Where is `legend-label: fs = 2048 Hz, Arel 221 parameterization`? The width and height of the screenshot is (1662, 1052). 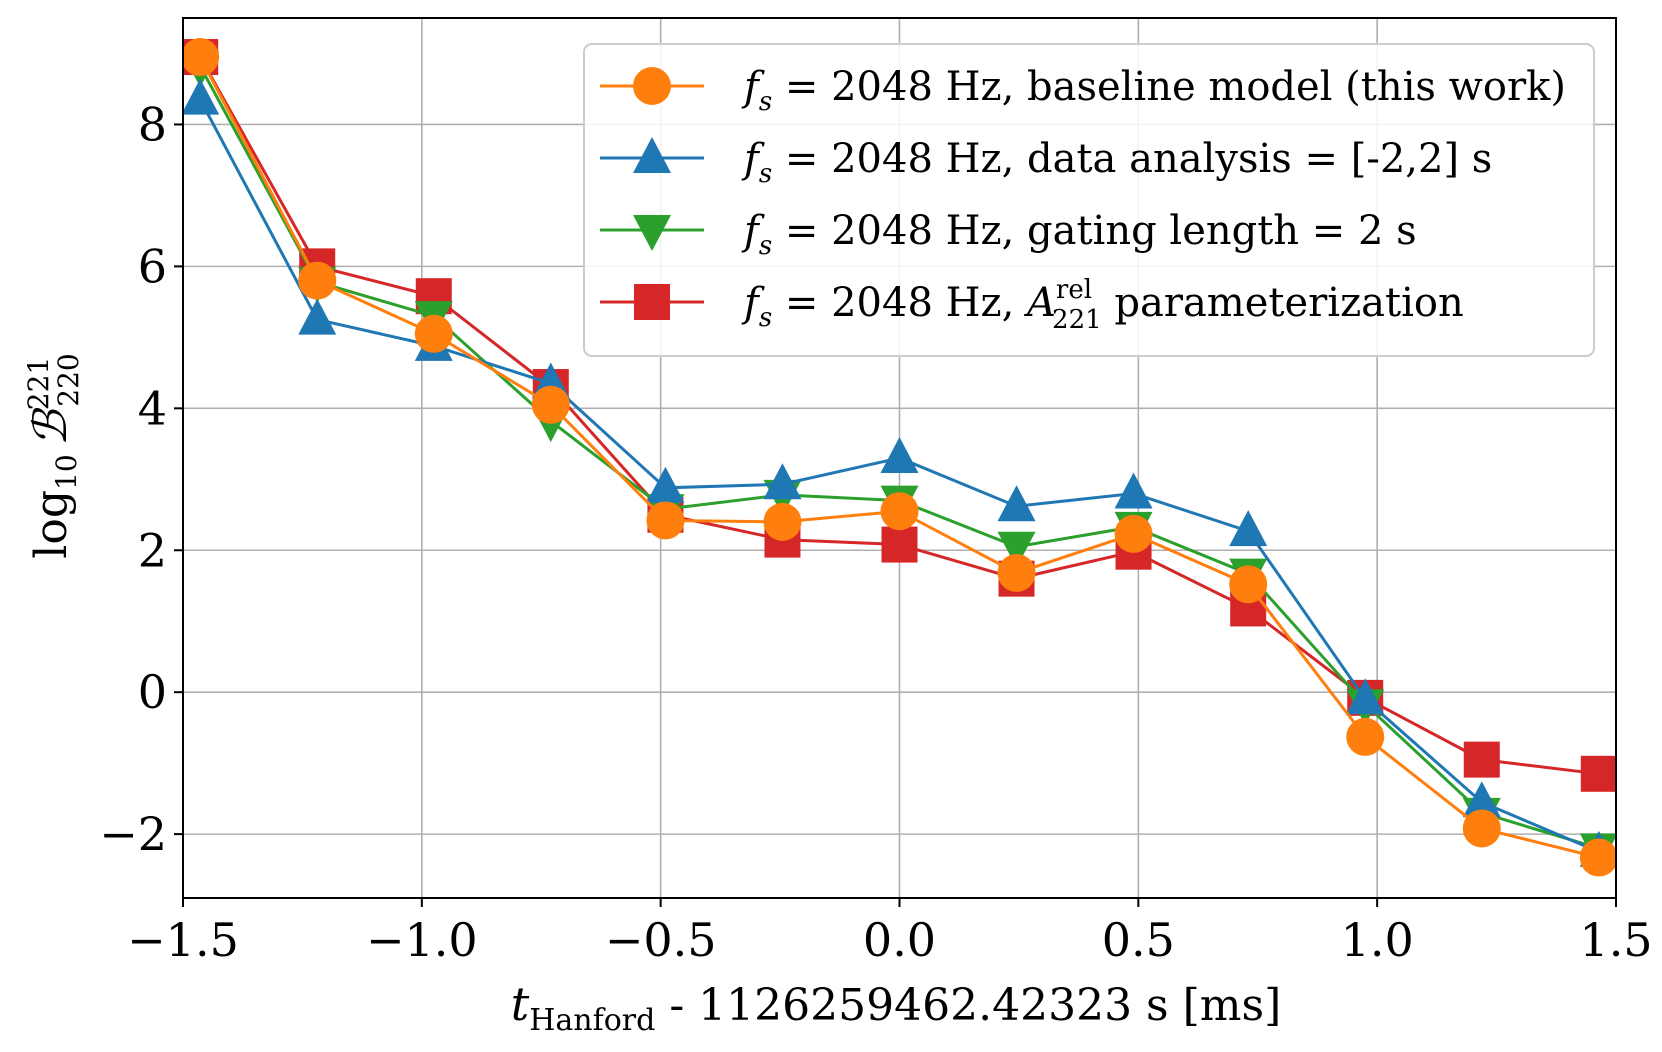 legend-label: fs = 2048 Hz, Arel 221 parameterization is located at coordinates (1102, 305).